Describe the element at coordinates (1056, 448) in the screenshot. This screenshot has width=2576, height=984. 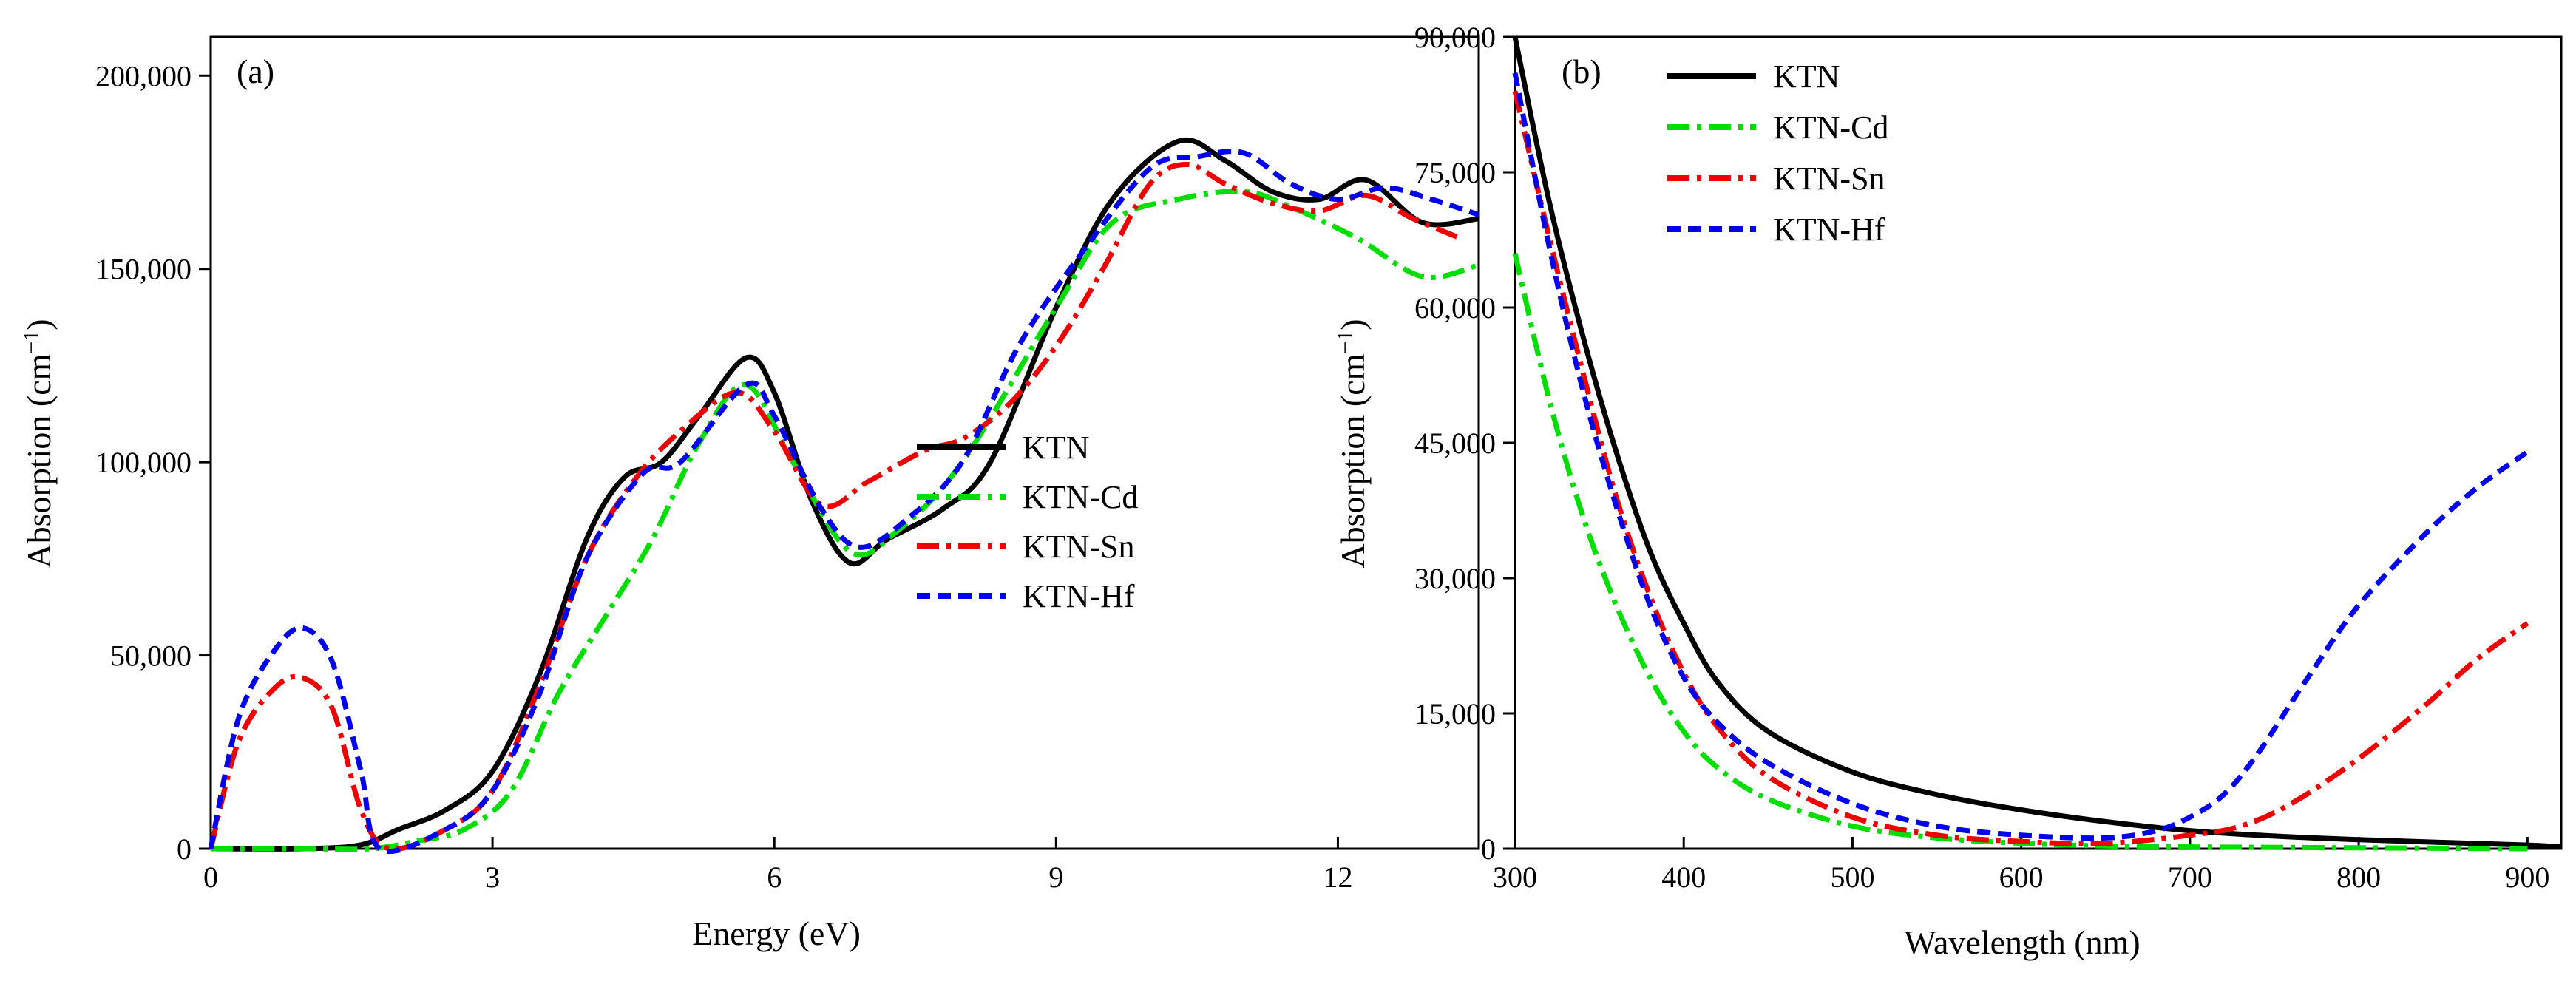
I see `legend-a-ktn-label: KTN` at that location.